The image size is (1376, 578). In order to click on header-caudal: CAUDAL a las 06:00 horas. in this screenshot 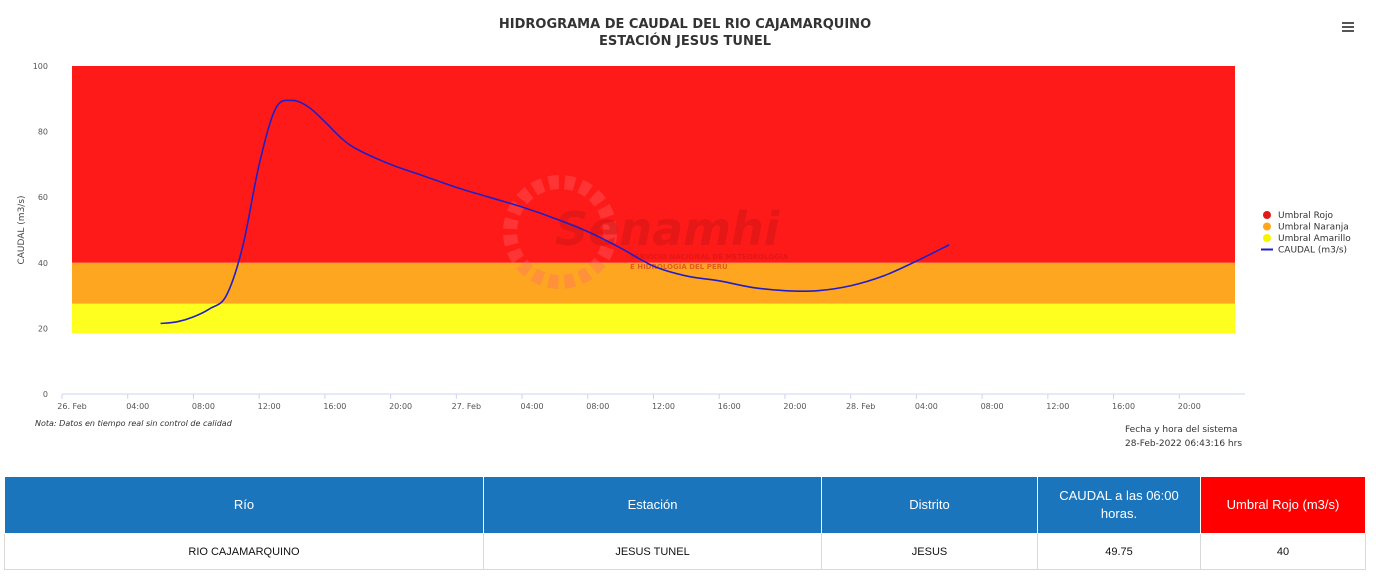, I will do `click(1119, 505)`.